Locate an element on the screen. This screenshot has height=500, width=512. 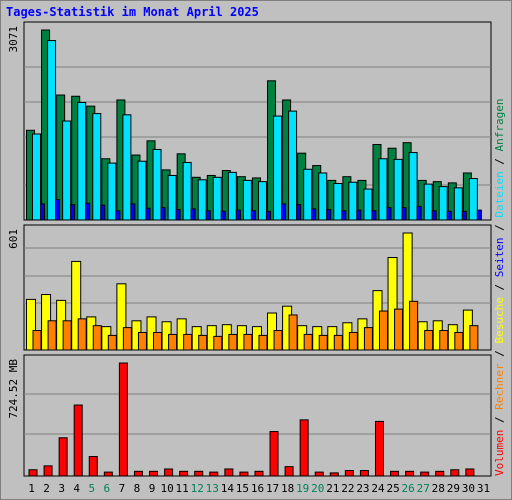
y-max-label: 724.52 MB is located at coordinates (13, 389).